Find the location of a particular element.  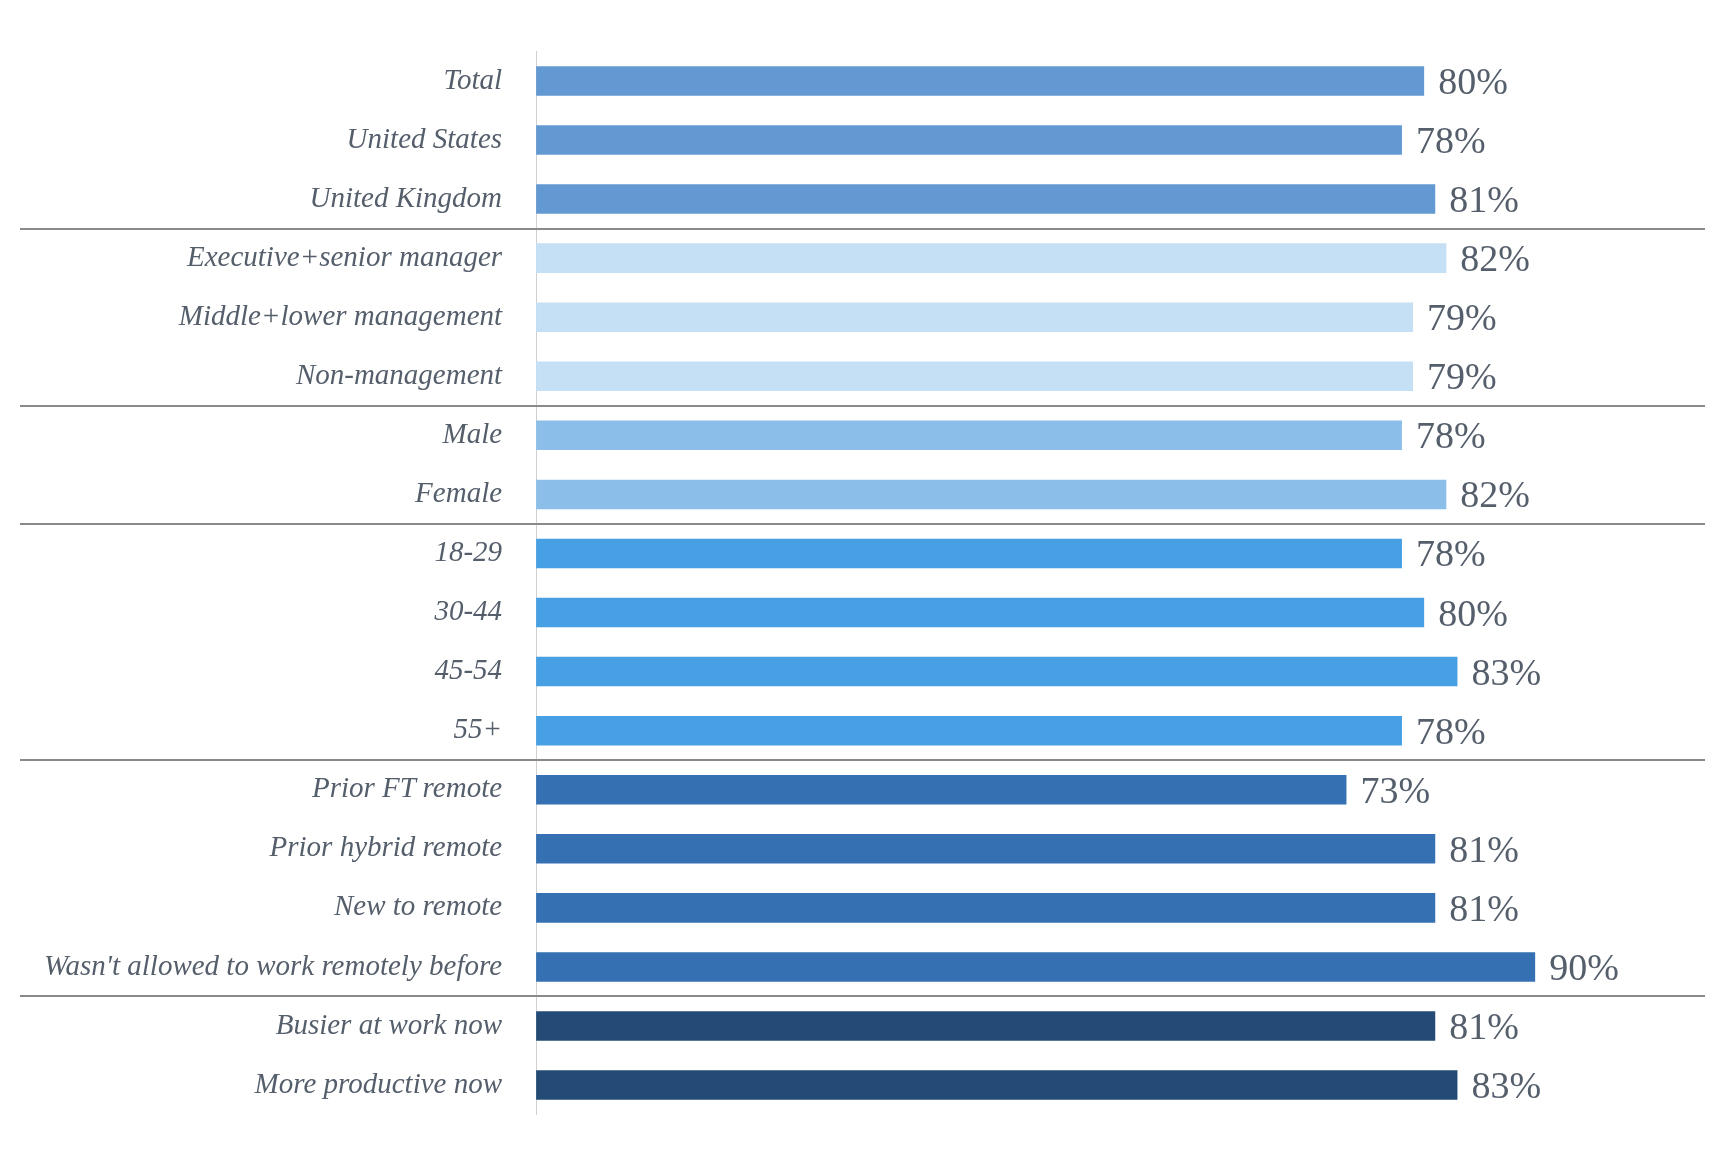

y-tick-label: Executive+senior manager is located at coordinates (344, 255).